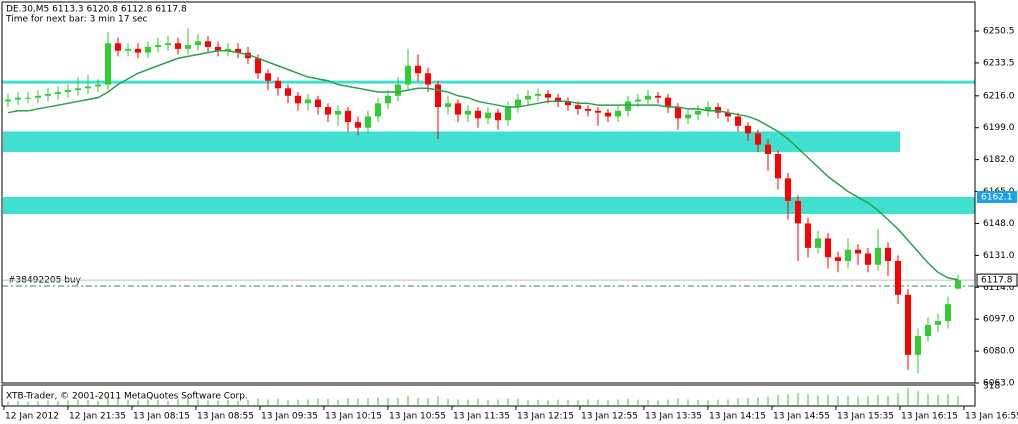 This screenshot has height=424, width=1018. What do you see at coordinates (999, 96) in the screenshot?
I see `y-tick-label: 6216.0` at bounding box center [999, 96].